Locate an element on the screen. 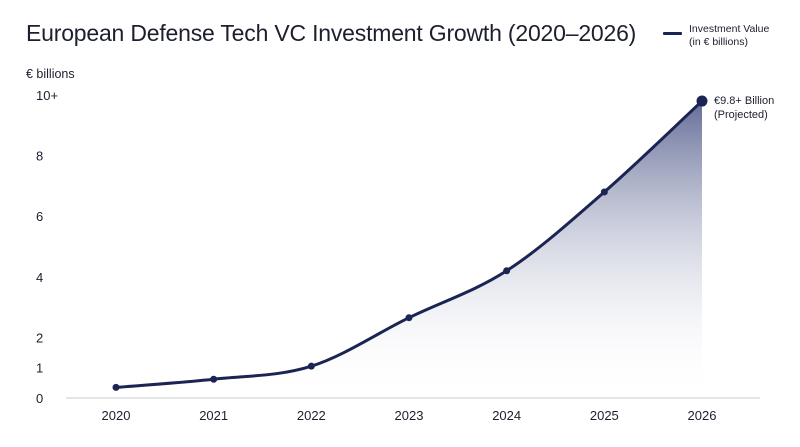 The image size is (800, 447). x-tick-label: 2022 is located at coordinates (311, 415).